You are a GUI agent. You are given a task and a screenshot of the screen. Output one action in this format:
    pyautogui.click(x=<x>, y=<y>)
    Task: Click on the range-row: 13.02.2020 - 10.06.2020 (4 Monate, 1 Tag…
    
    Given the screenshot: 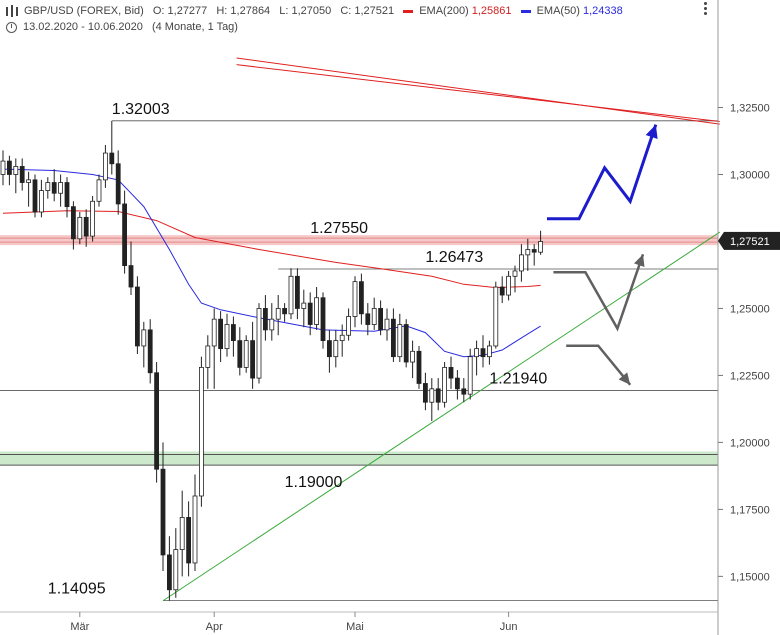 What is the action you would take?
    pyautogui.click(x=125, y=27)
    